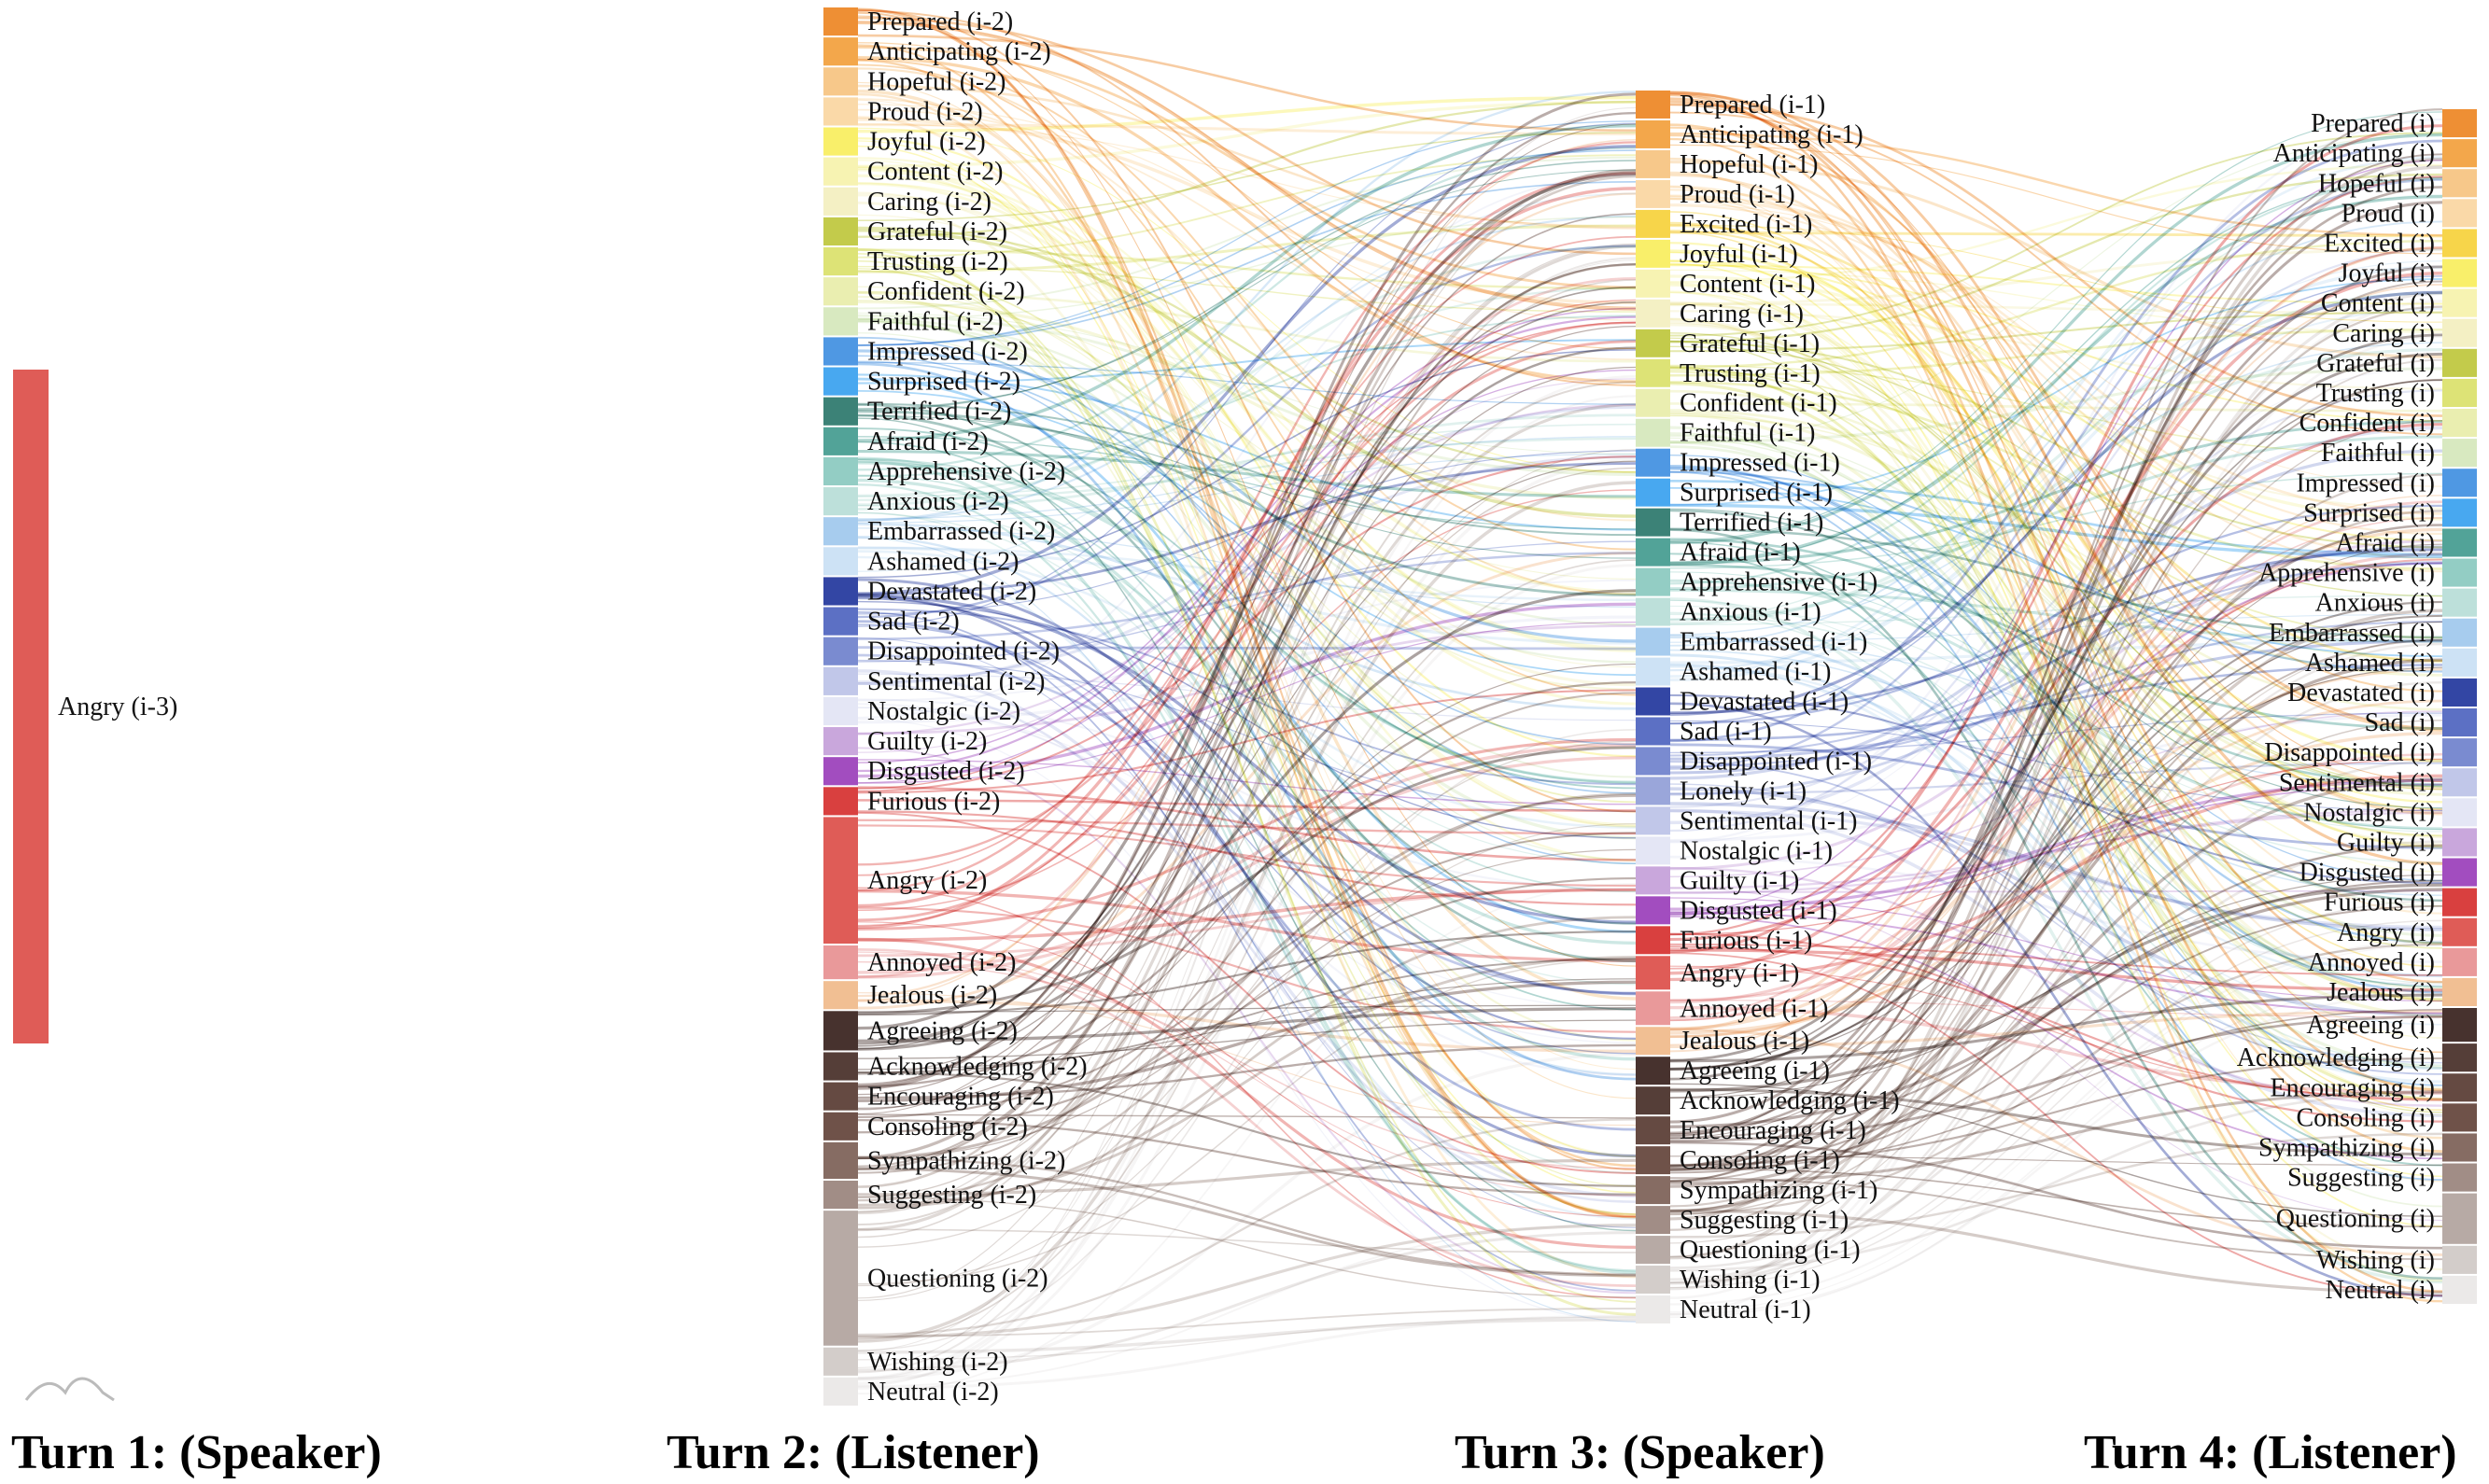 This screenshot has width=2489, height=1484. What do you see at coordinates (2459, 1289) in the screenshot?
I see `node-neutral-i` at bounding box center [2459, 1289].